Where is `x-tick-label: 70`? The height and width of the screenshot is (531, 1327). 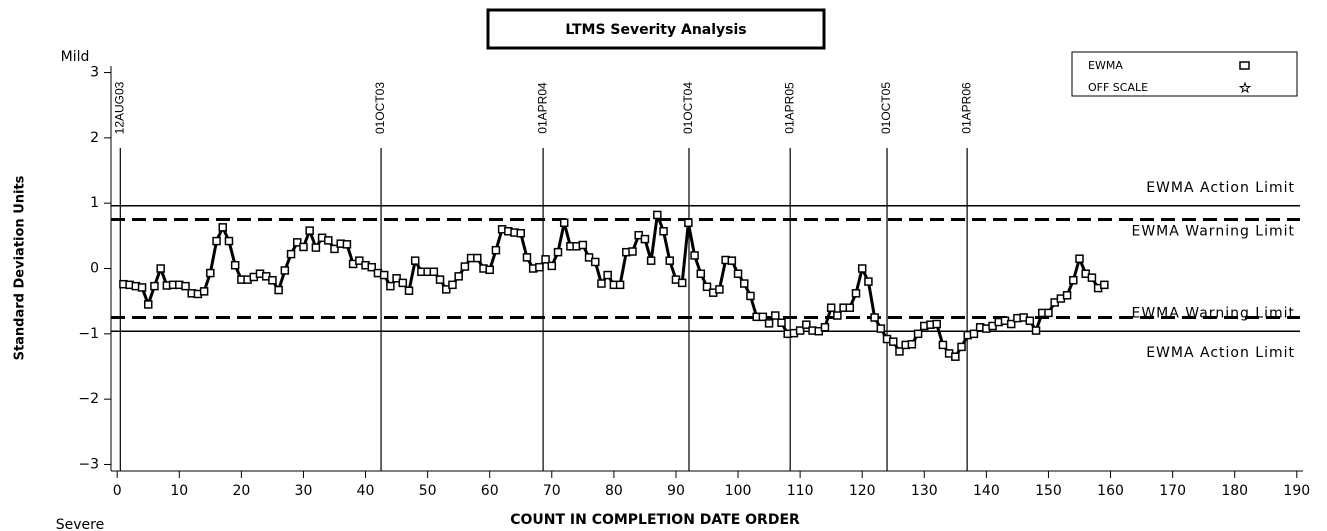
x-tick-label: 70 is located at coordinates (552, 491).